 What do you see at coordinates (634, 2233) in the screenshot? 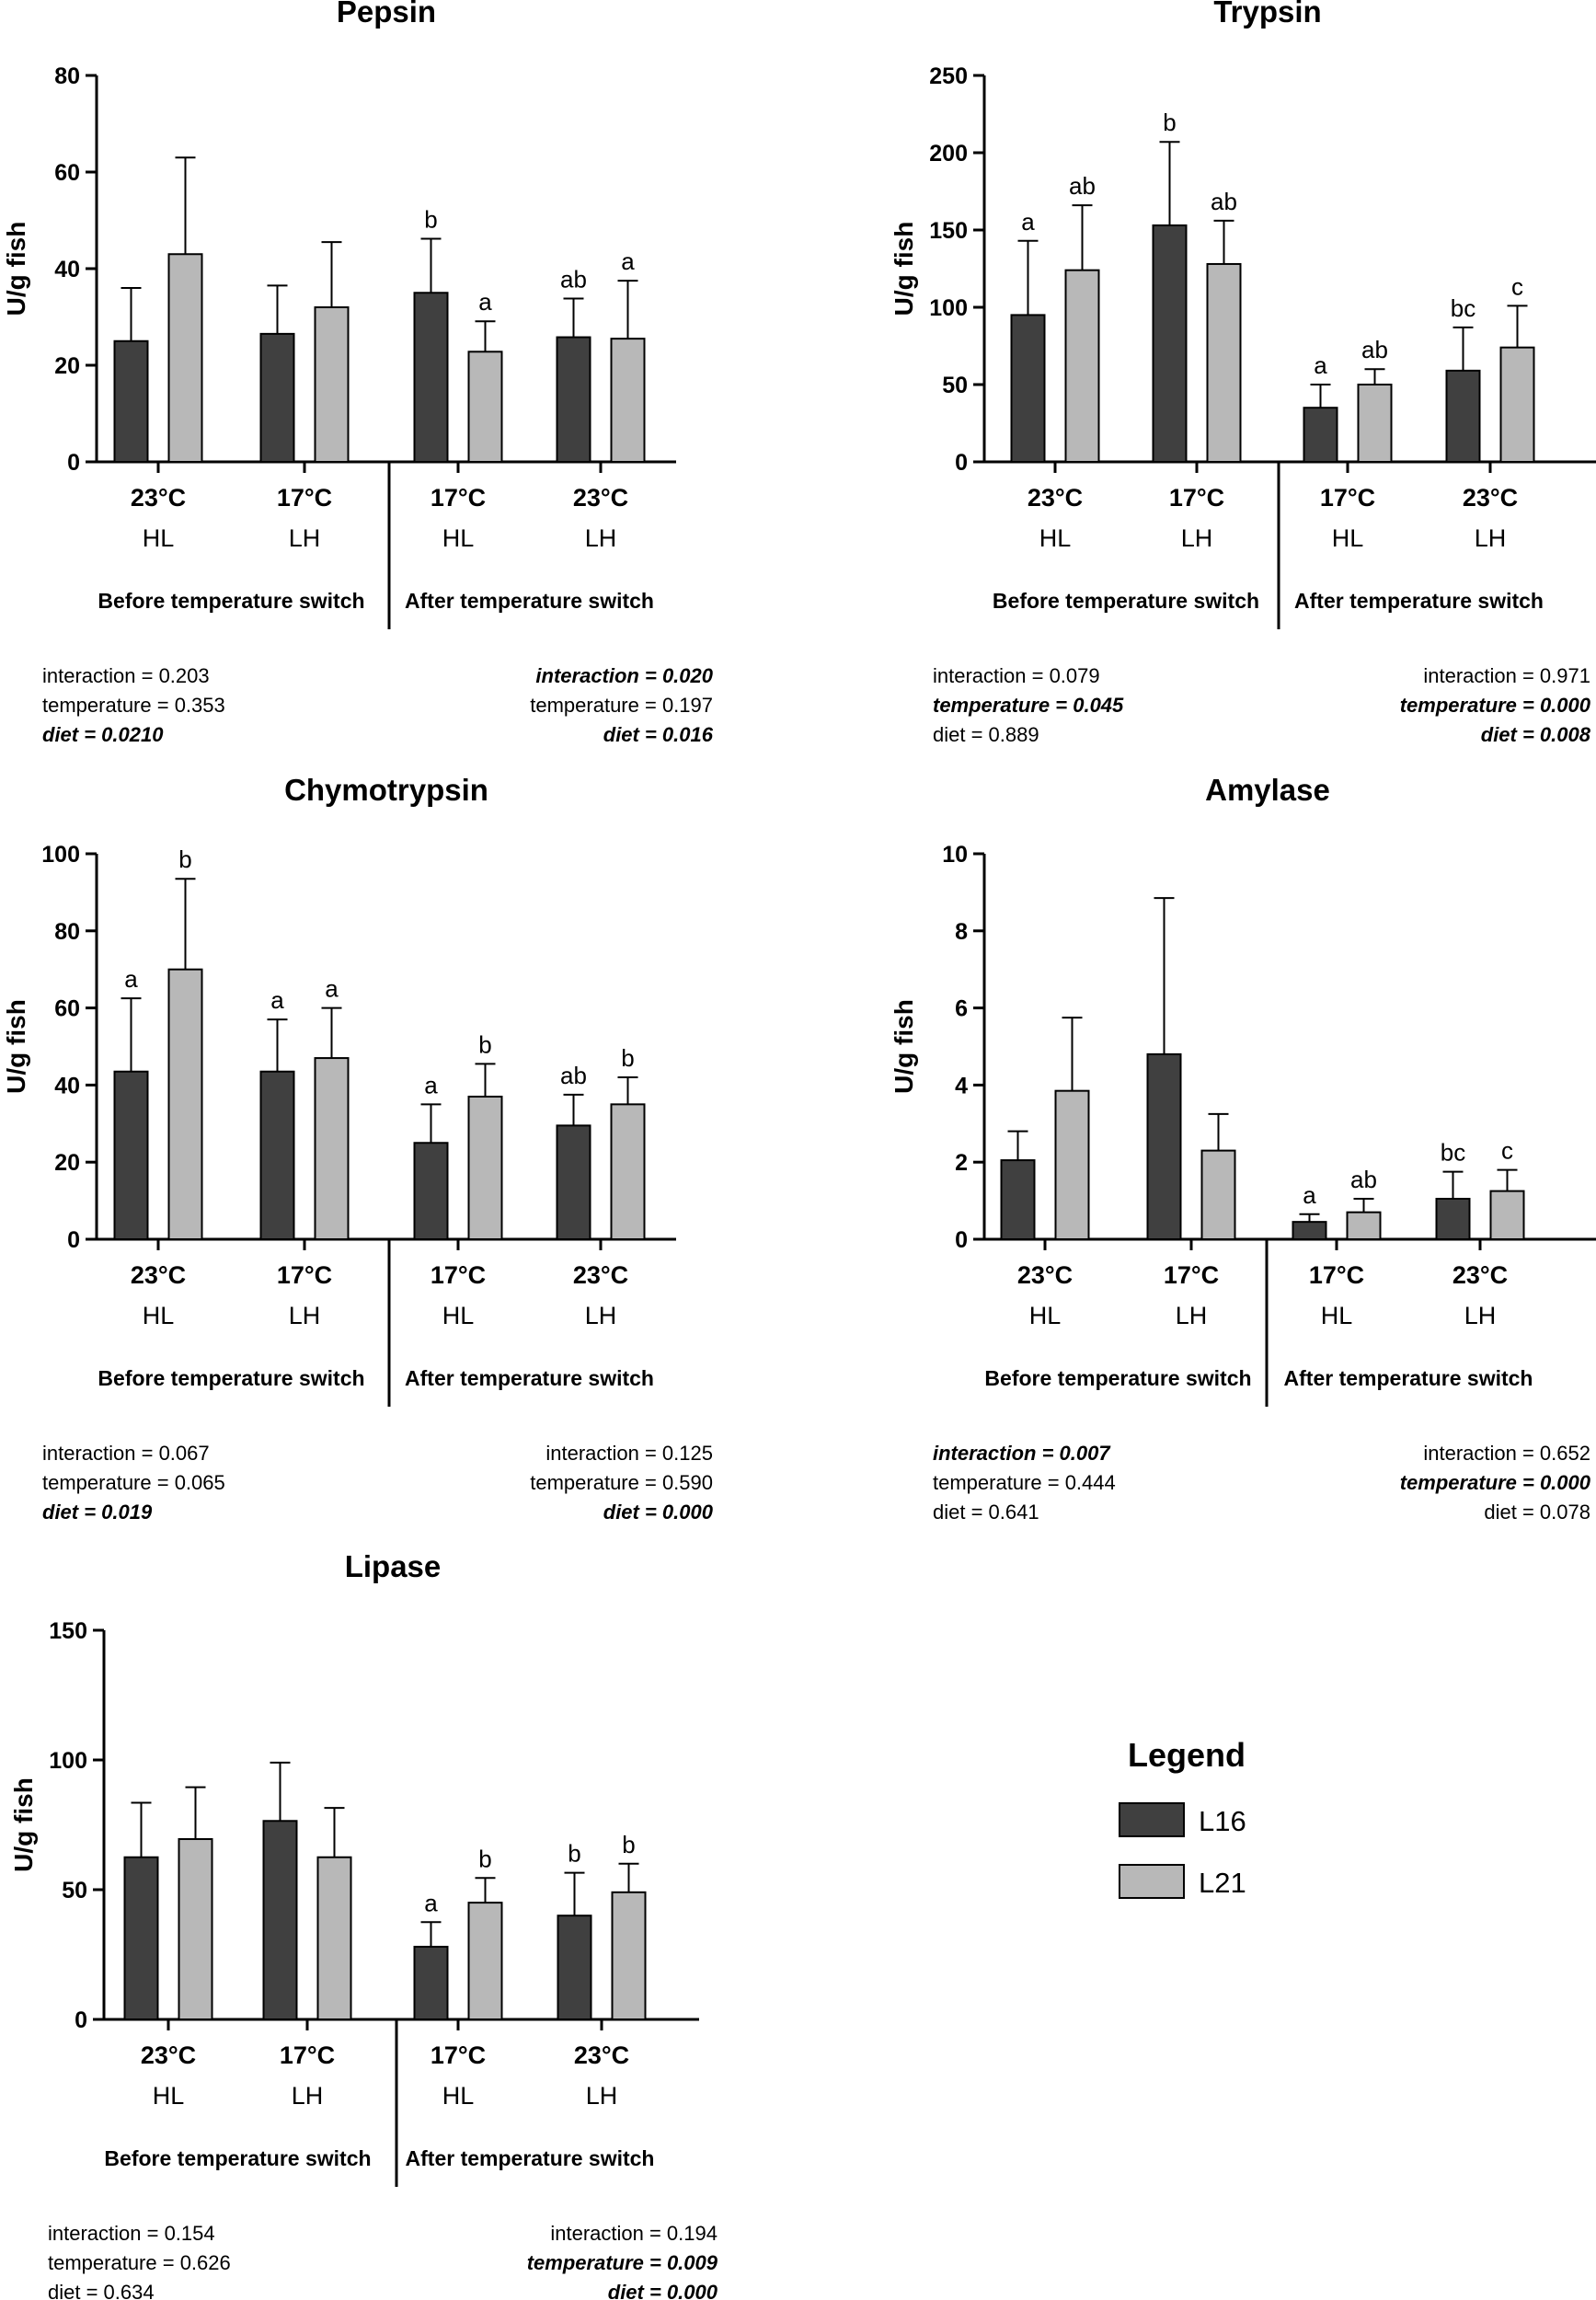
I see `stat-right: interaction = 0.194` at bounding box center [634, 2233].